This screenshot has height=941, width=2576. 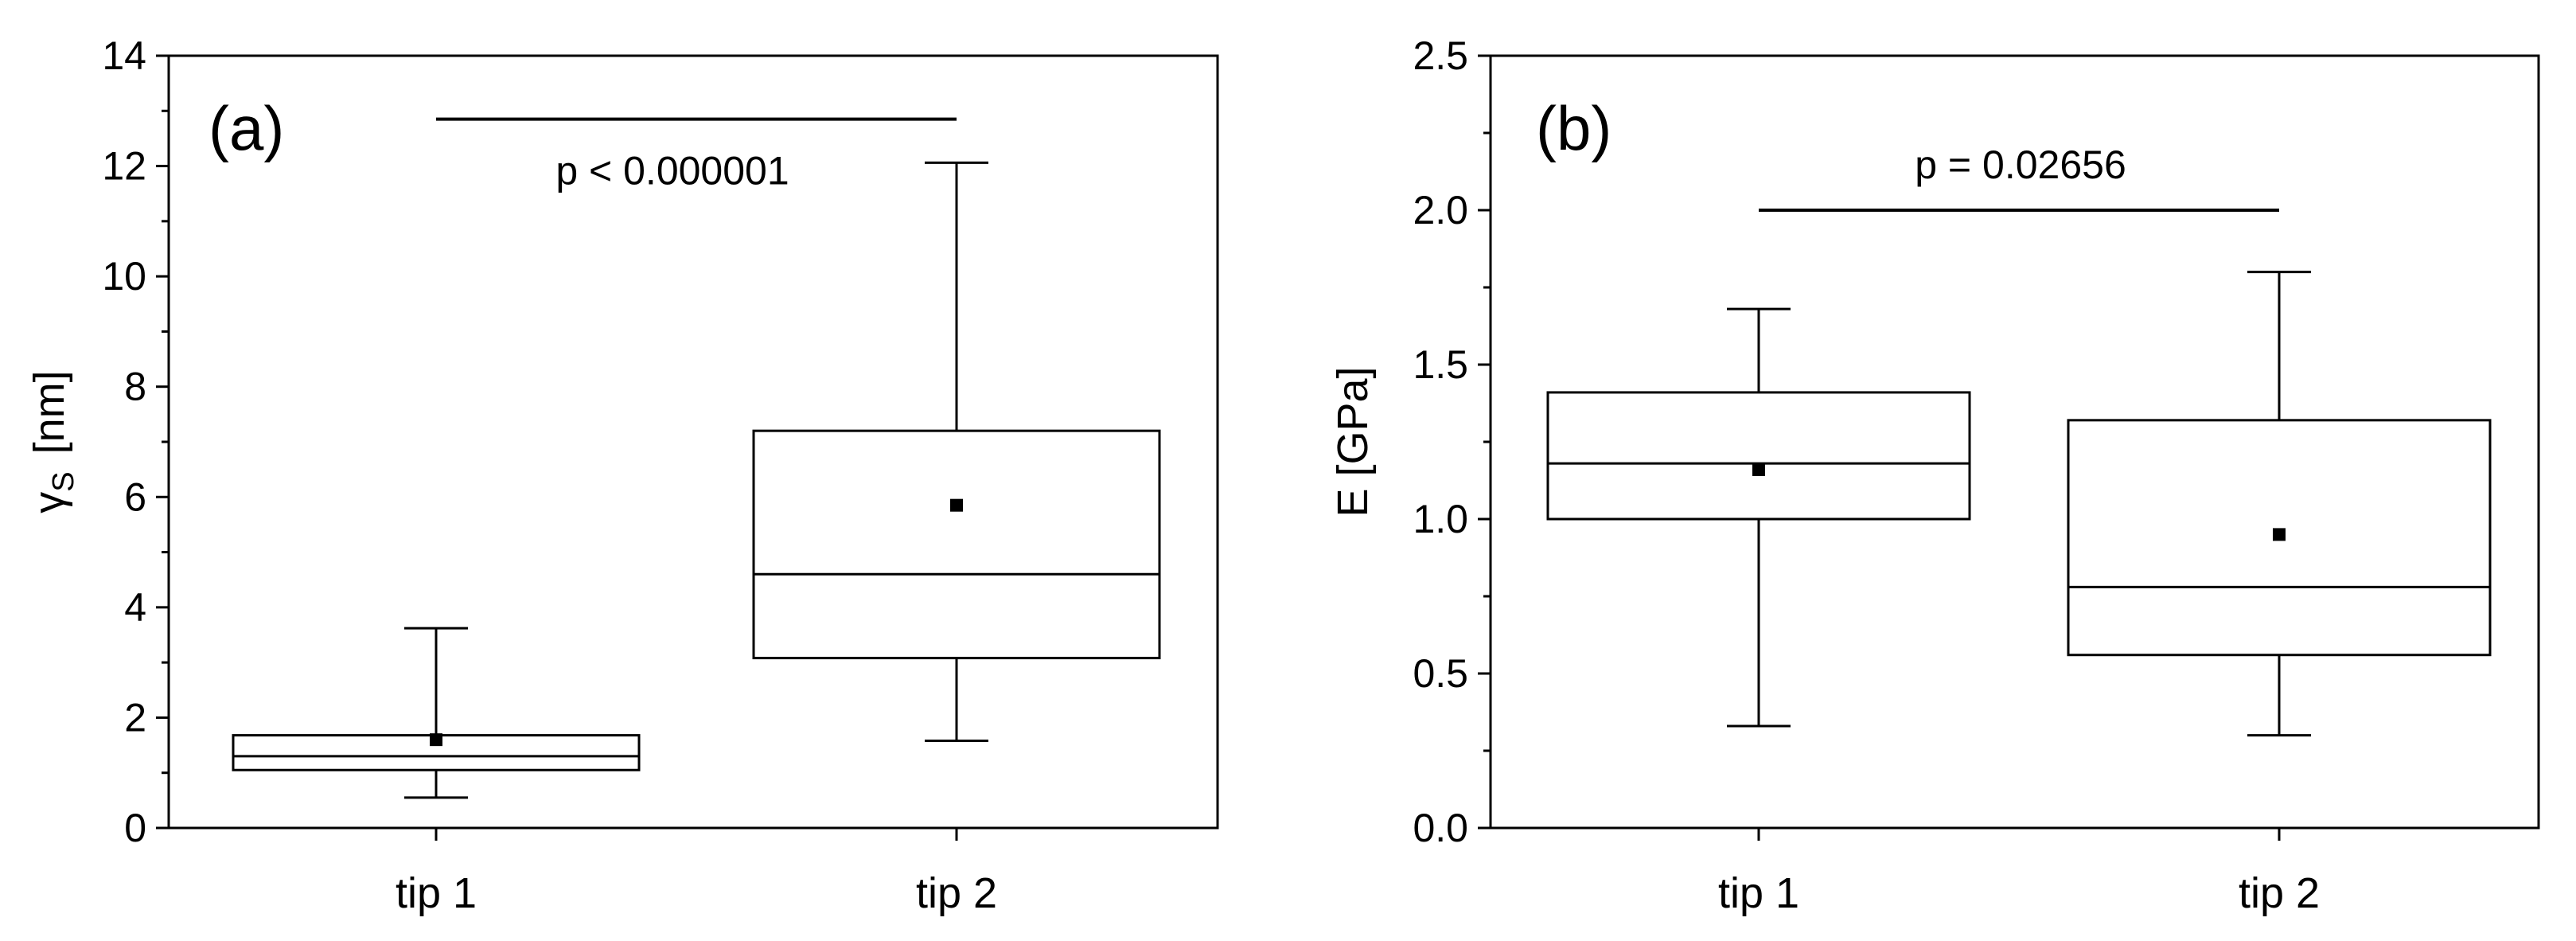 I want to click on y-tick-label: 0.0, so click(x=1440, y=828).